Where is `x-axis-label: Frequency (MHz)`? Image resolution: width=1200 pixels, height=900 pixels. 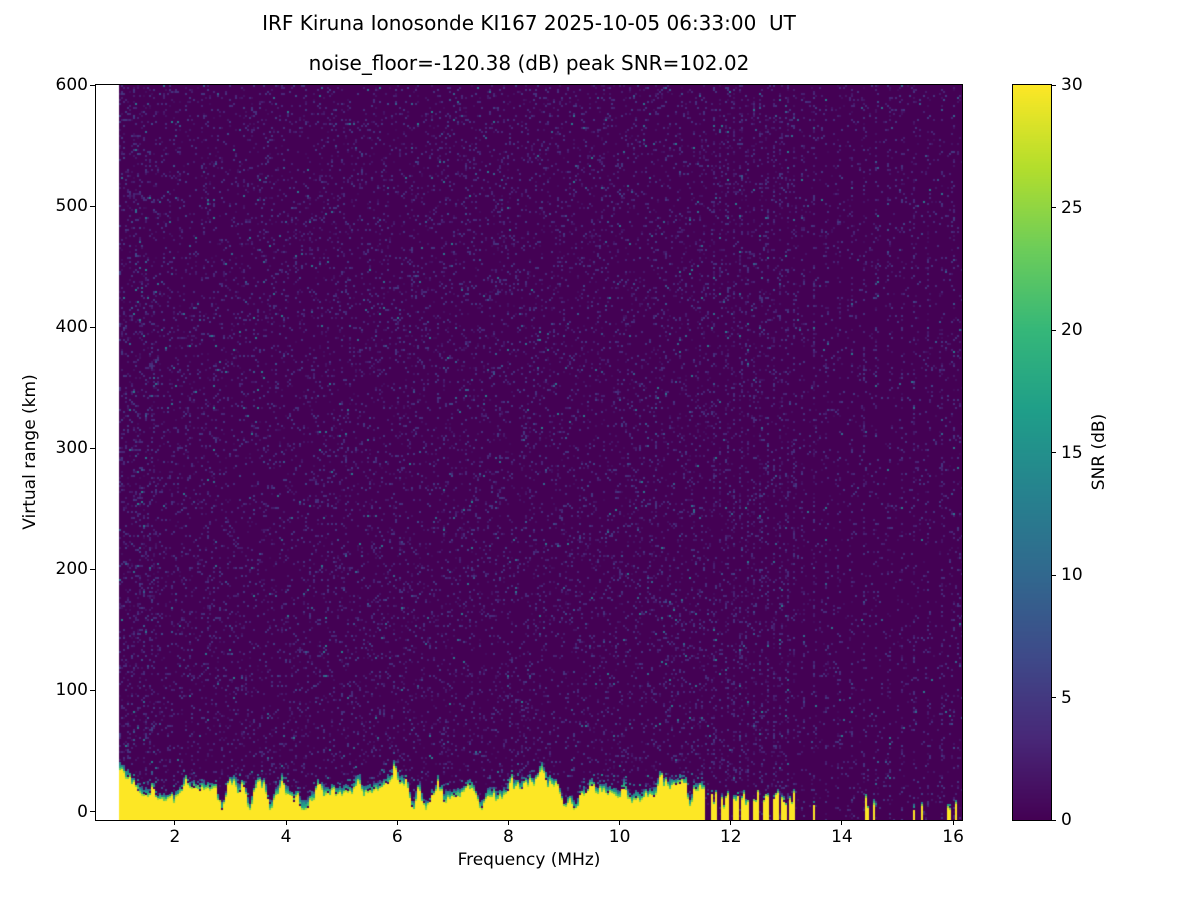
x-axis-label: Frequency (MHz) is located at coordinates (529, 860).